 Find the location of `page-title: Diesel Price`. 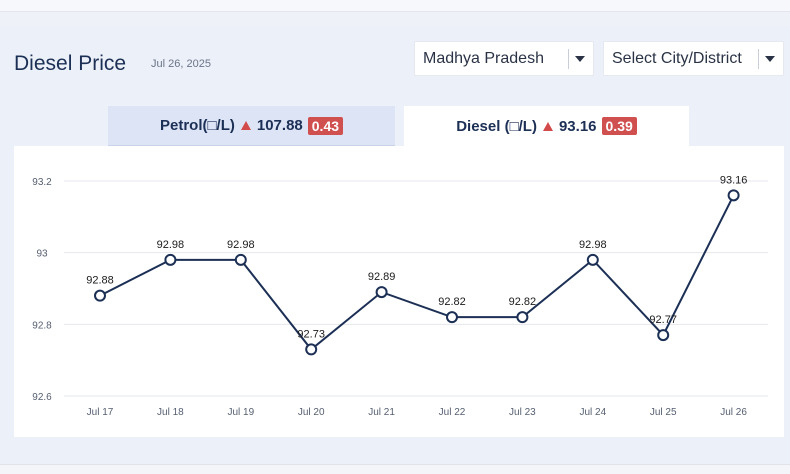

page-title: Diesel Price is located at coordinates (70, 63).